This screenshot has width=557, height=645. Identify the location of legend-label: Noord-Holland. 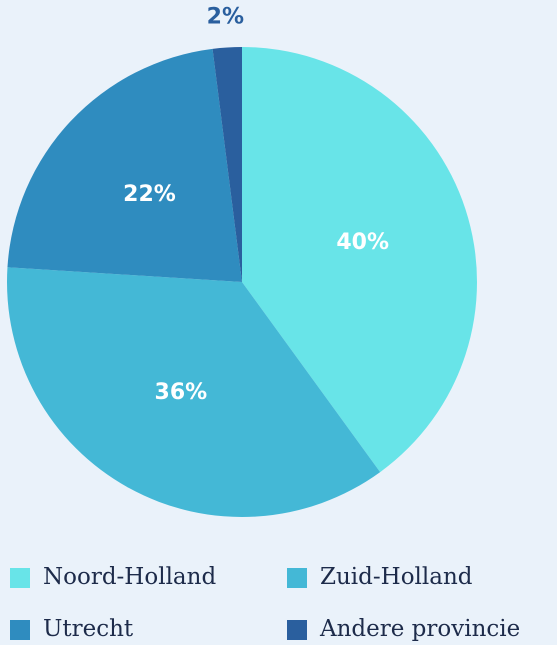
(129, 577).